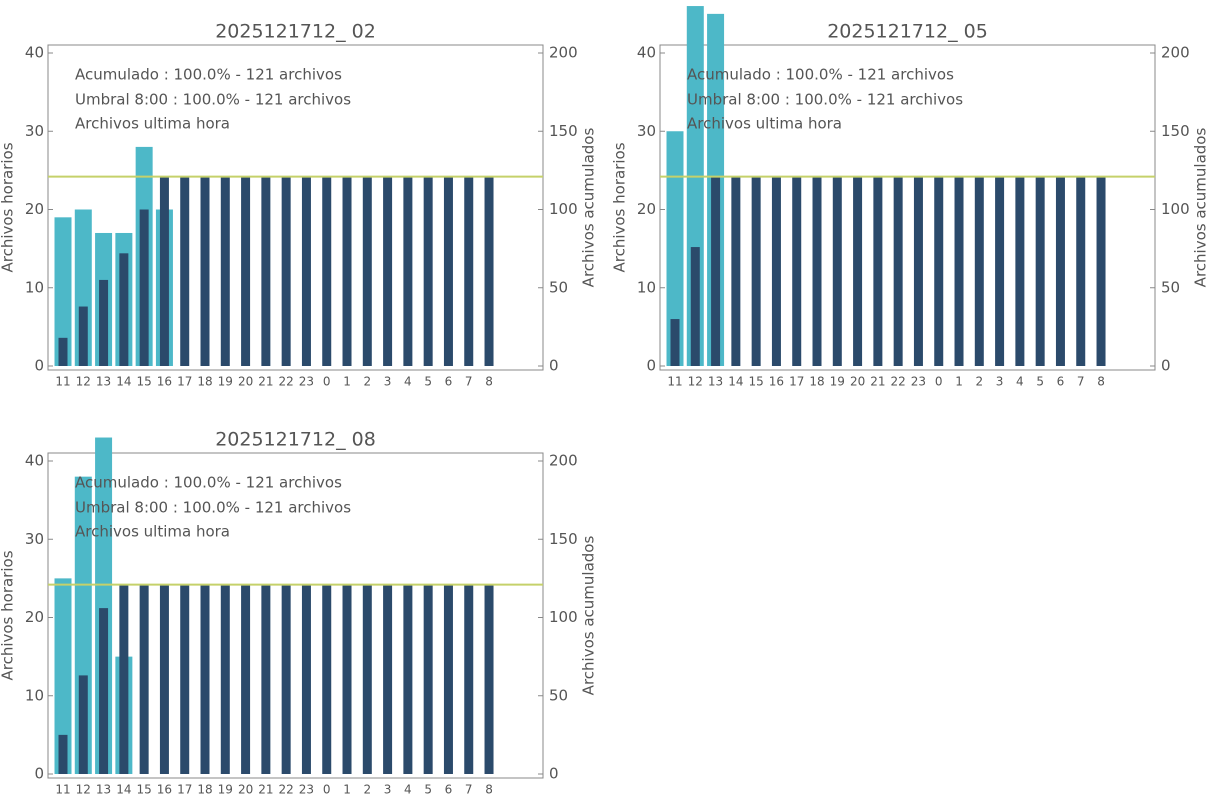  Describe the element at coordinates (39, 366) in the screenshot. I see `y-tick-label: 0` at that location.